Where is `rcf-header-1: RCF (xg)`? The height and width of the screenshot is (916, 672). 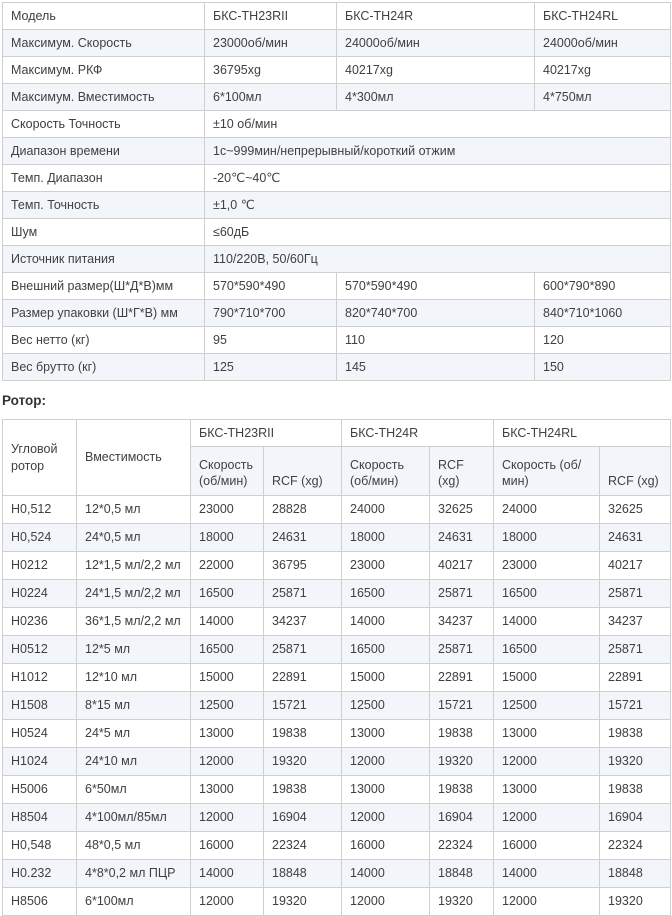
rcf-header-1: RCF (xg) is located at coordinates (302, 471).